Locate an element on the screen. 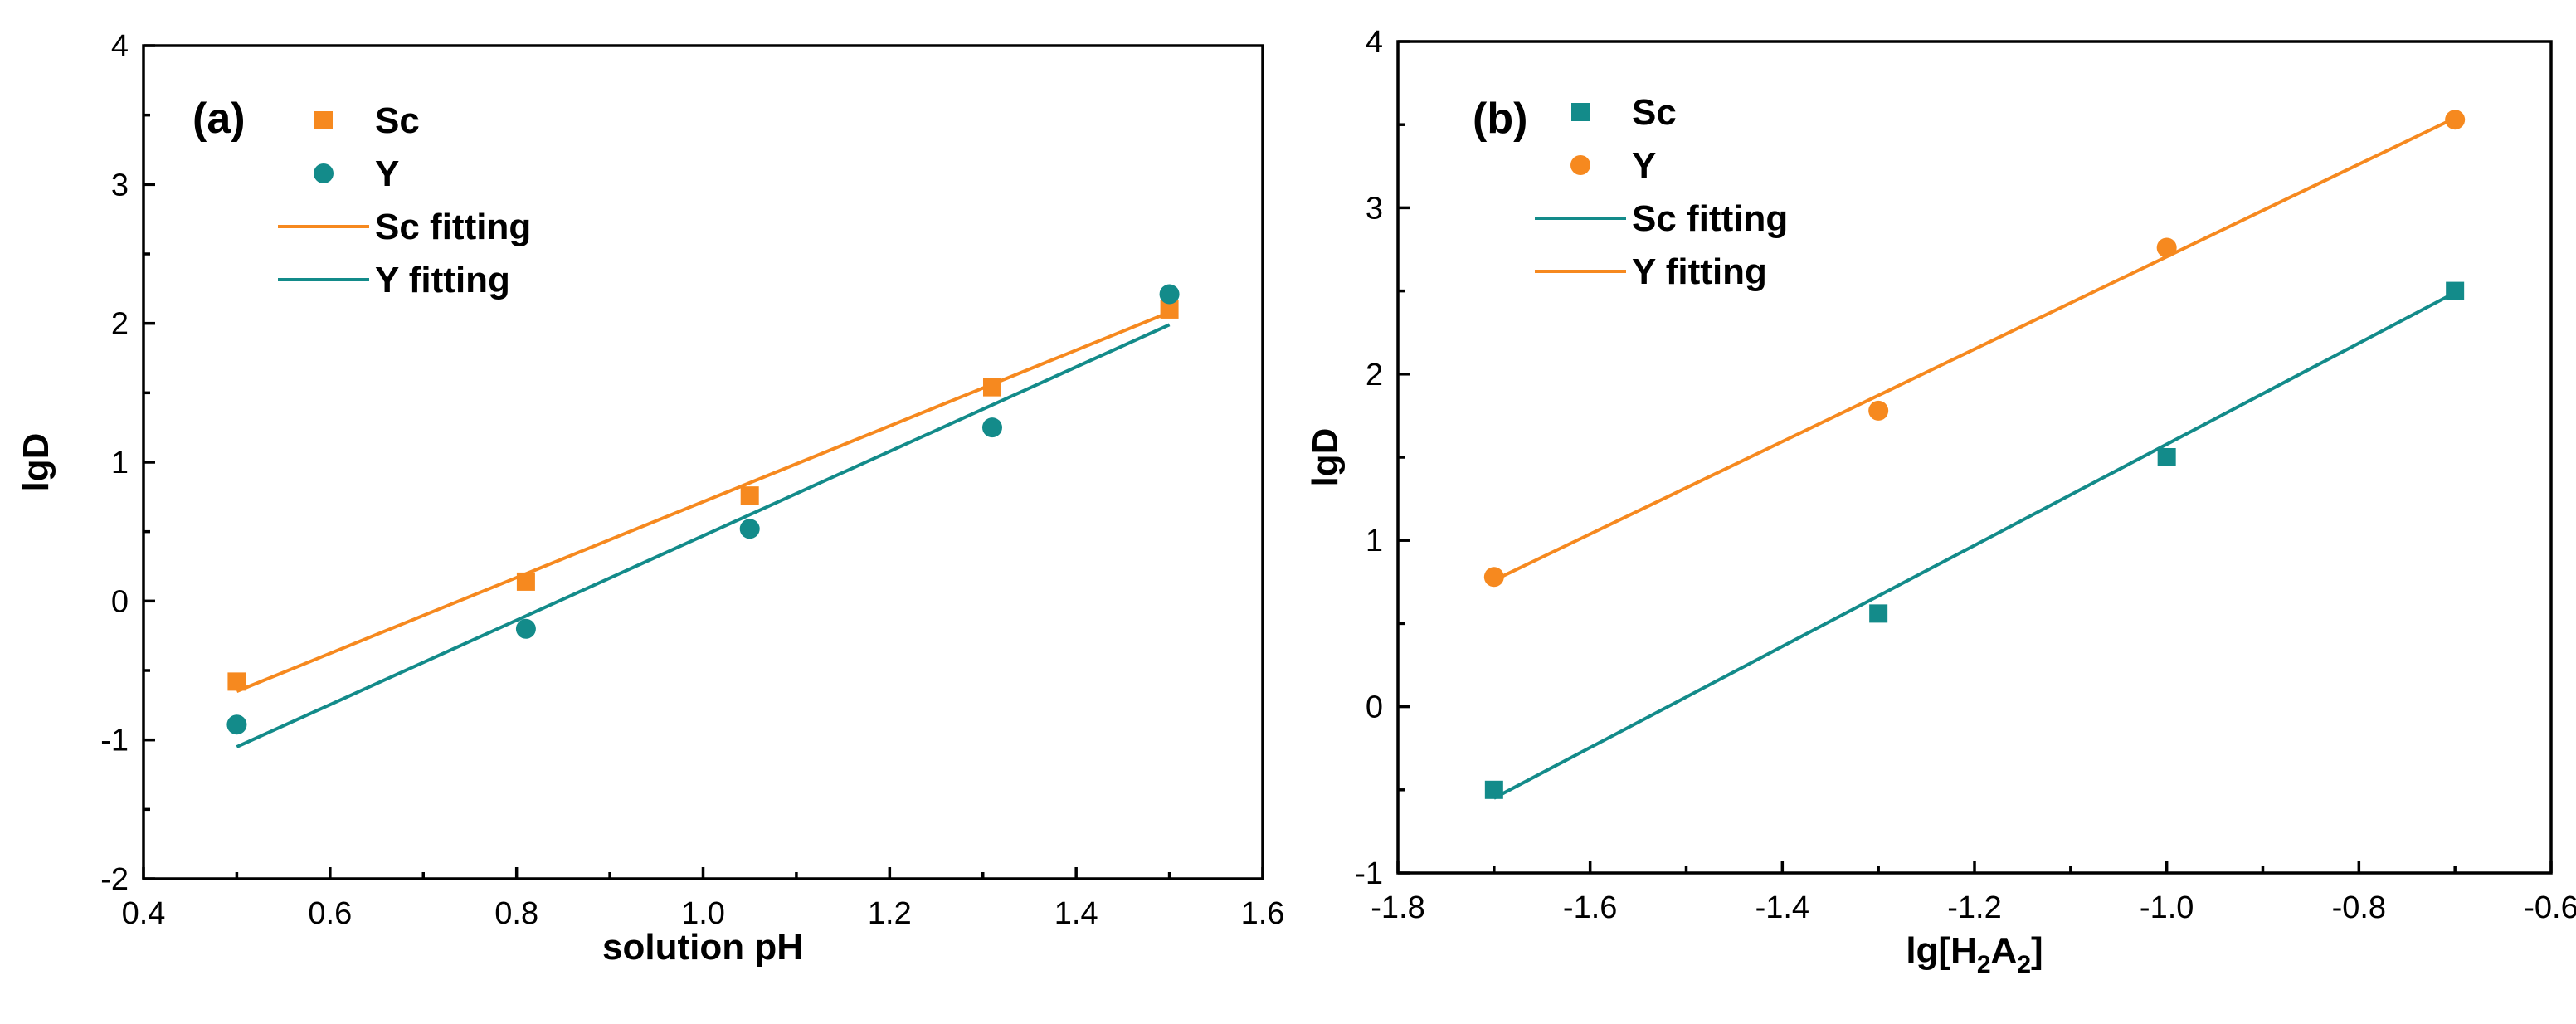 The width and height of the screenshot is (2576, 1024). x-tick-label: -1.0 is located at coordinates (2167, 907).